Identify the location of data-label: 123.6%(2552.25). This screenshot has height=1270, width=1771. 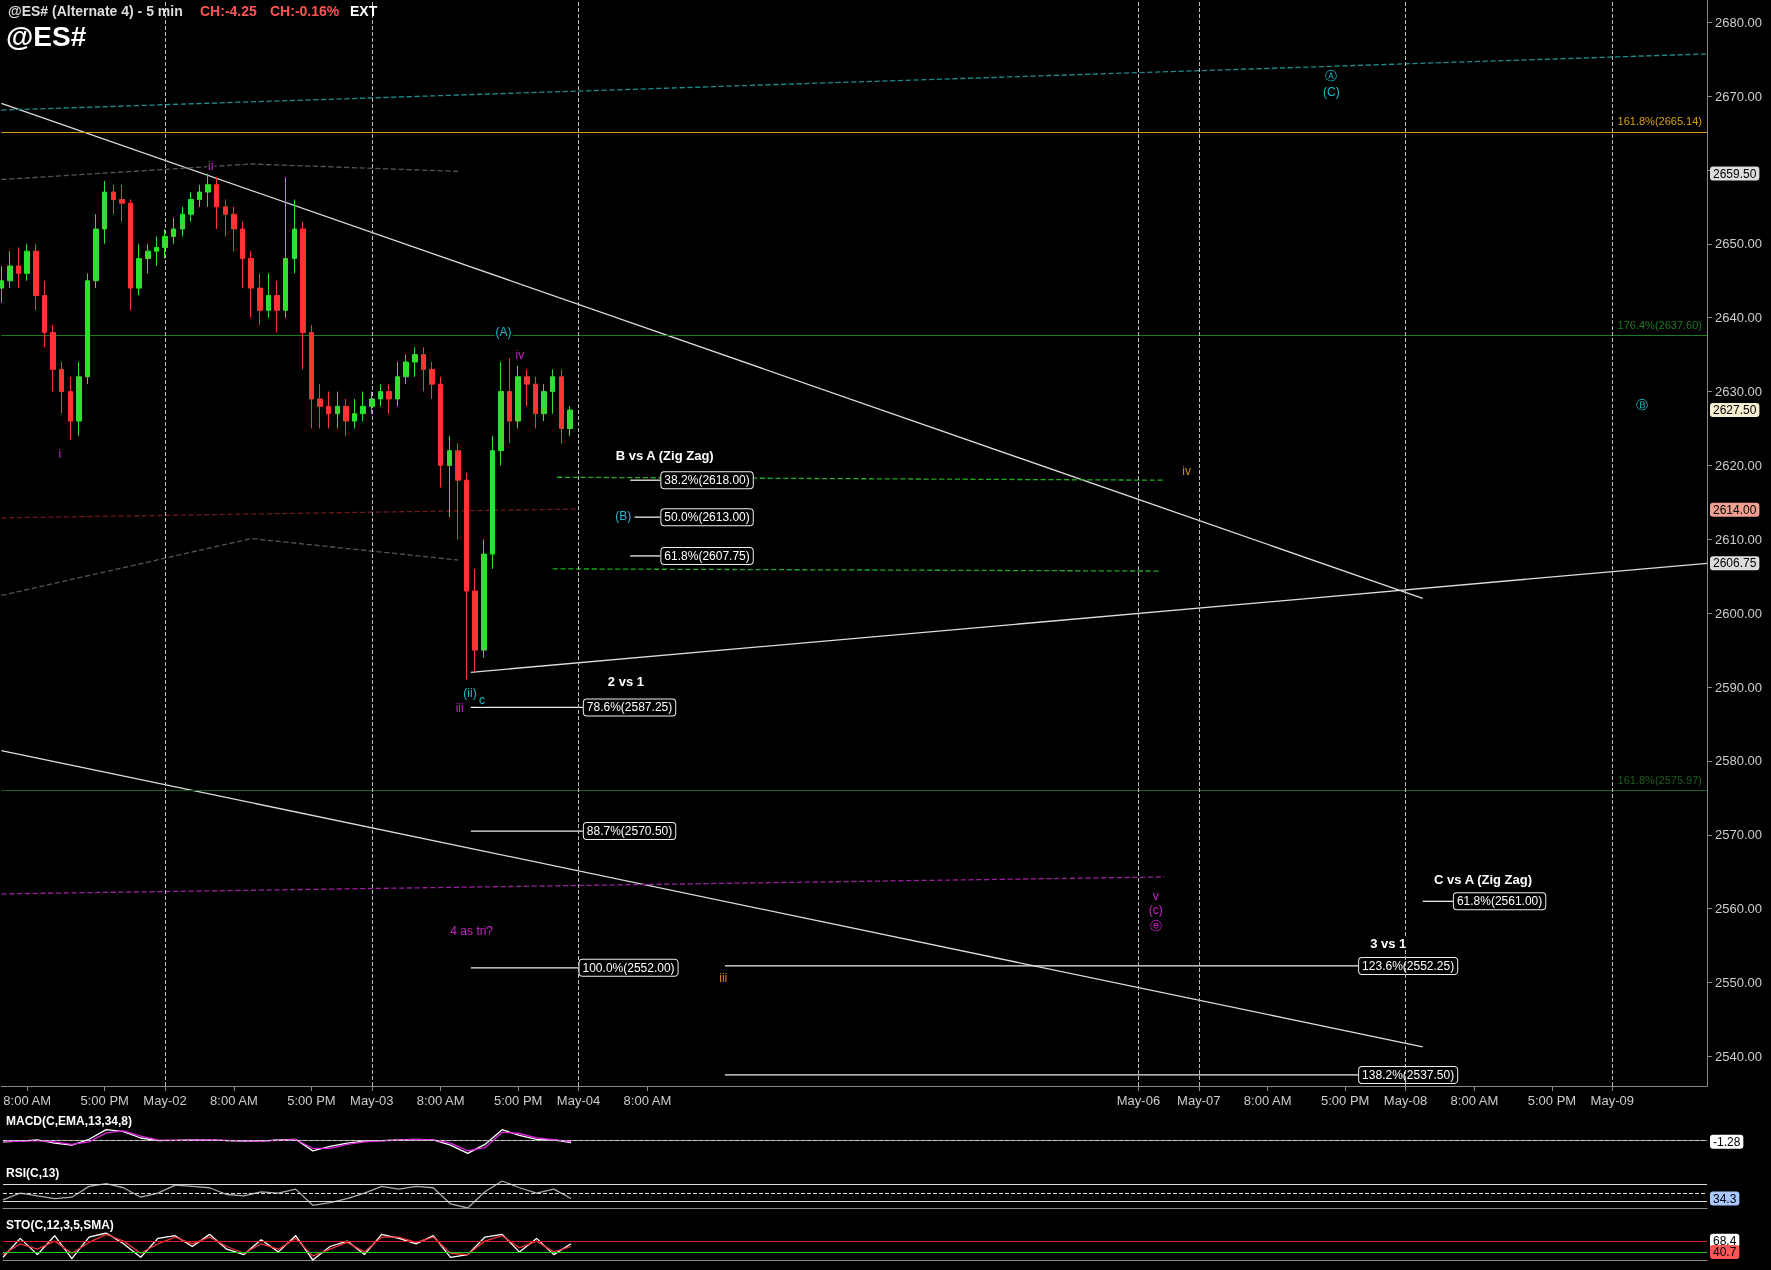
(1408, 965).